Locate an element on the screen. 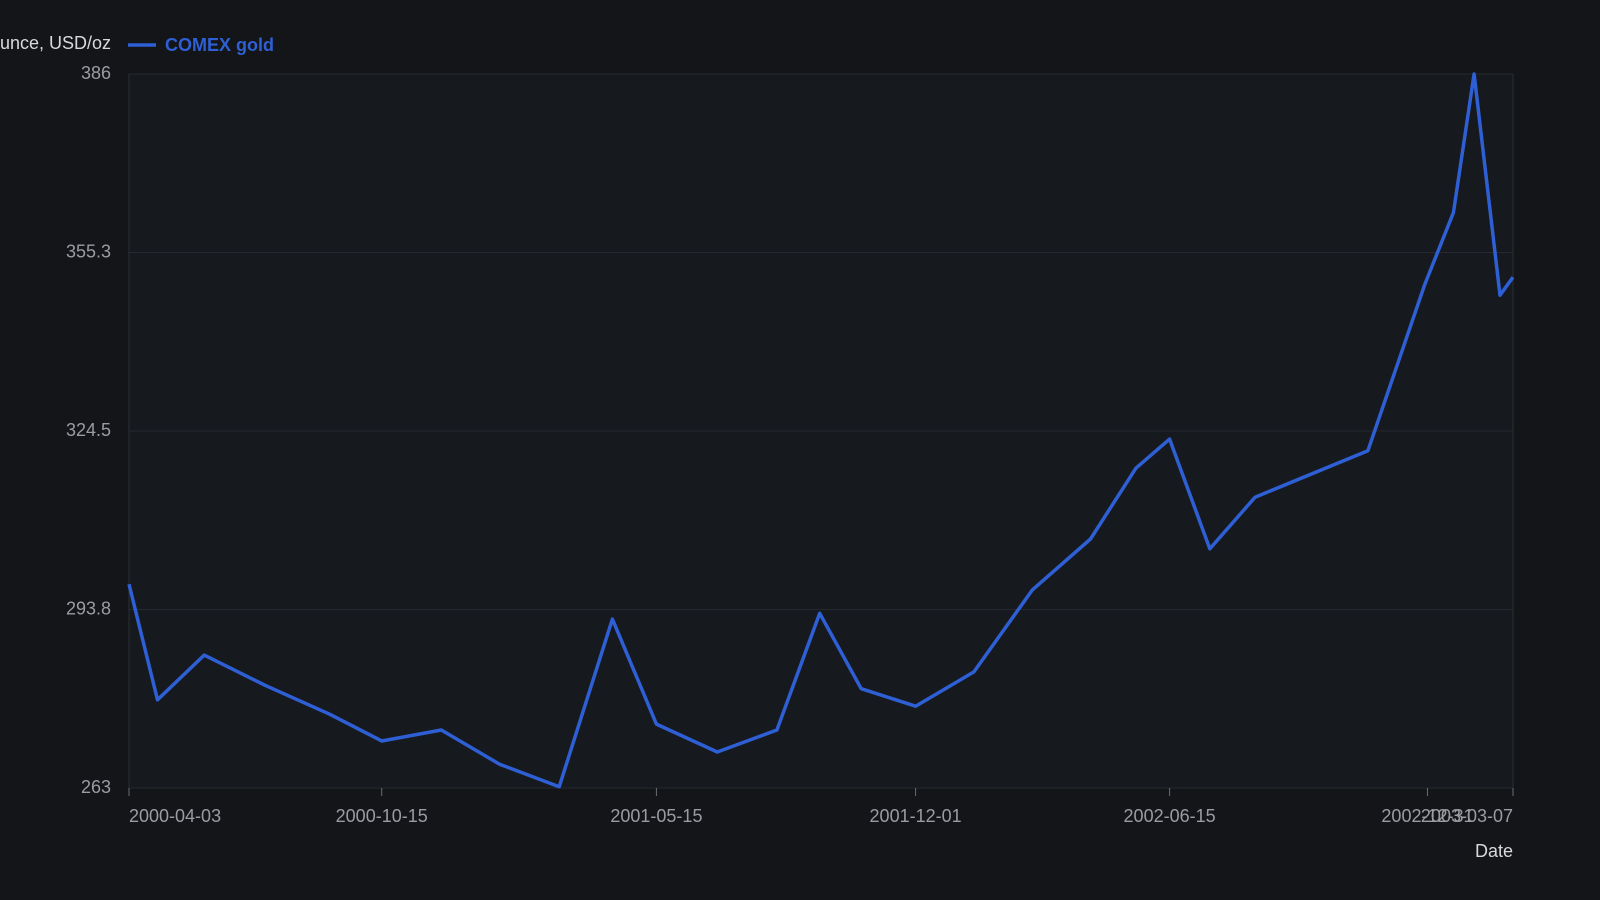  y-tick-label: 386 is located at coordinates (96, 73).